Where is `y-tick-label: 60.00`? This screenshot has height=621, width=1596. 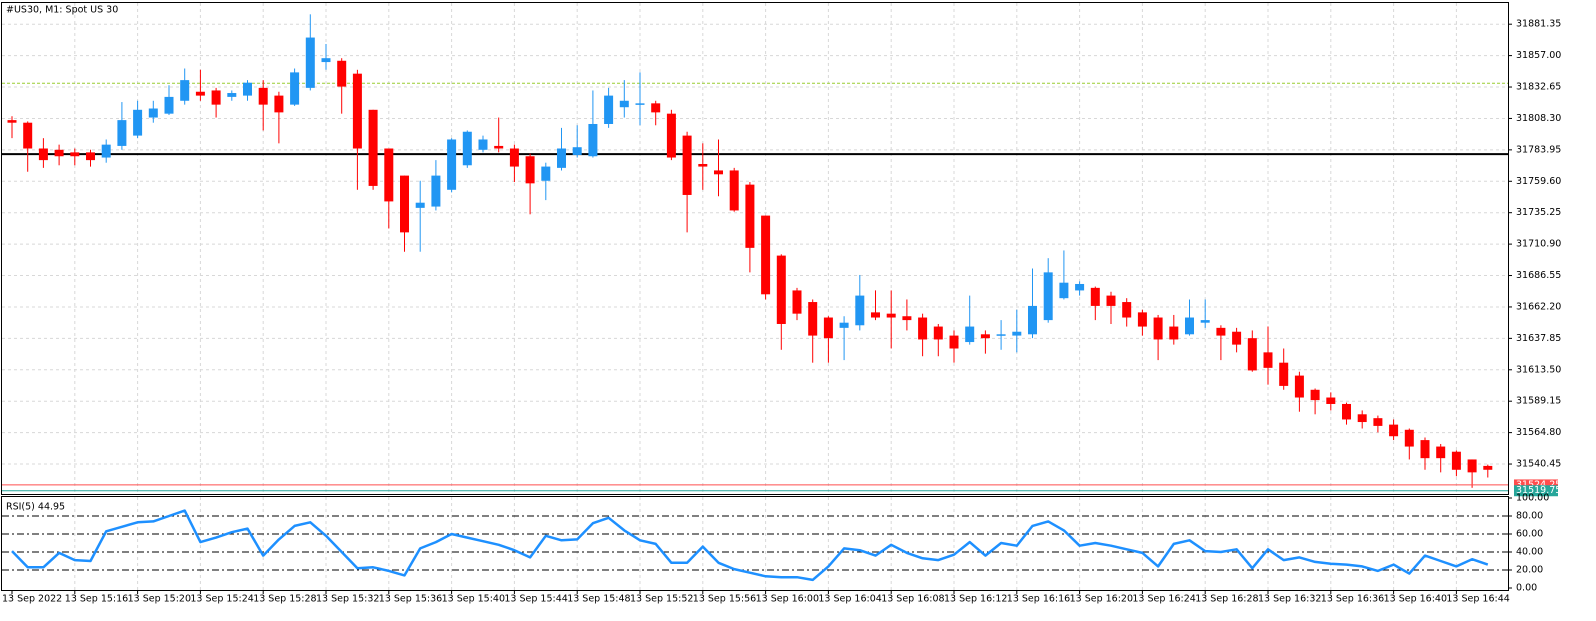 y-tick-label: 60.00 is located at coordinates (1529, 534).